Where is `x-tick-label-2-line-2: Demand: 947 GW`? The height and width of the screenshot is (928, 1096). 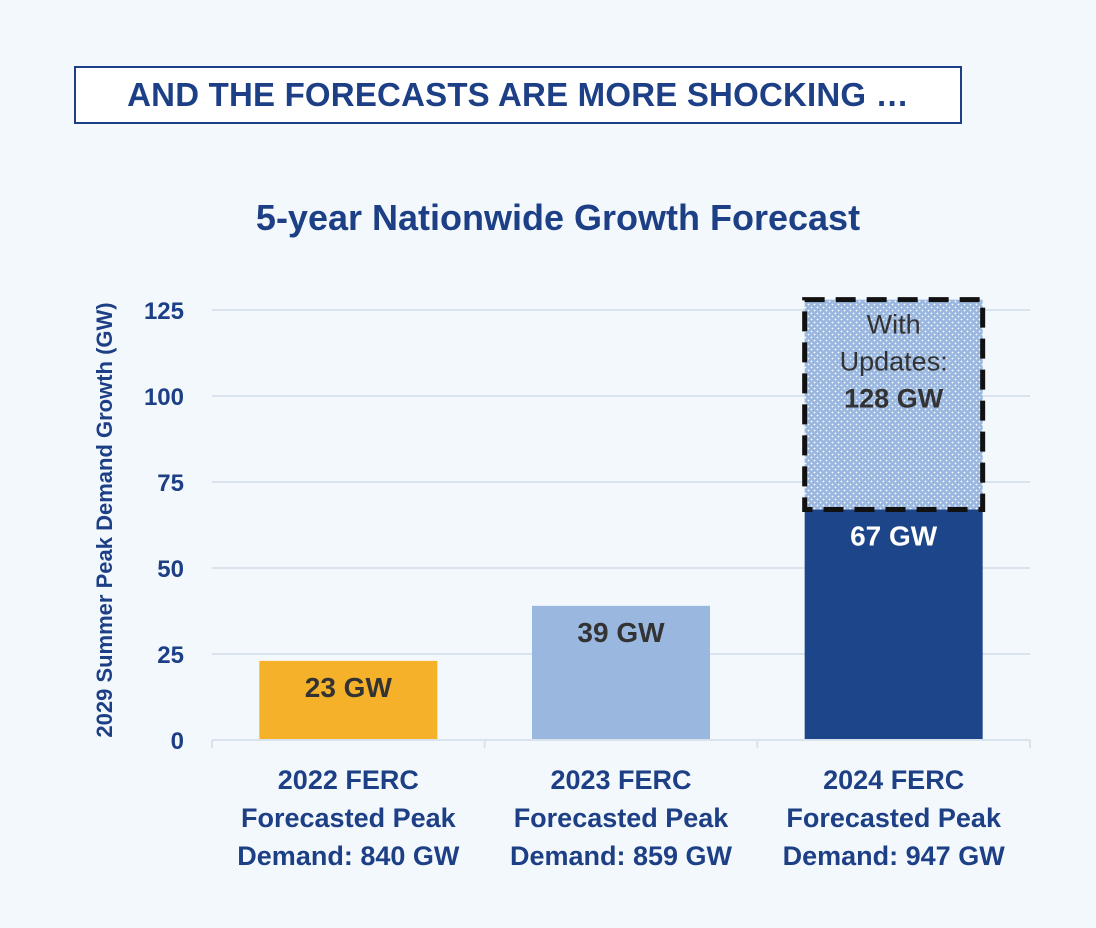
x-tick-label-2-line-2: Demand: 947 GW is located at coordinates (894, 856).